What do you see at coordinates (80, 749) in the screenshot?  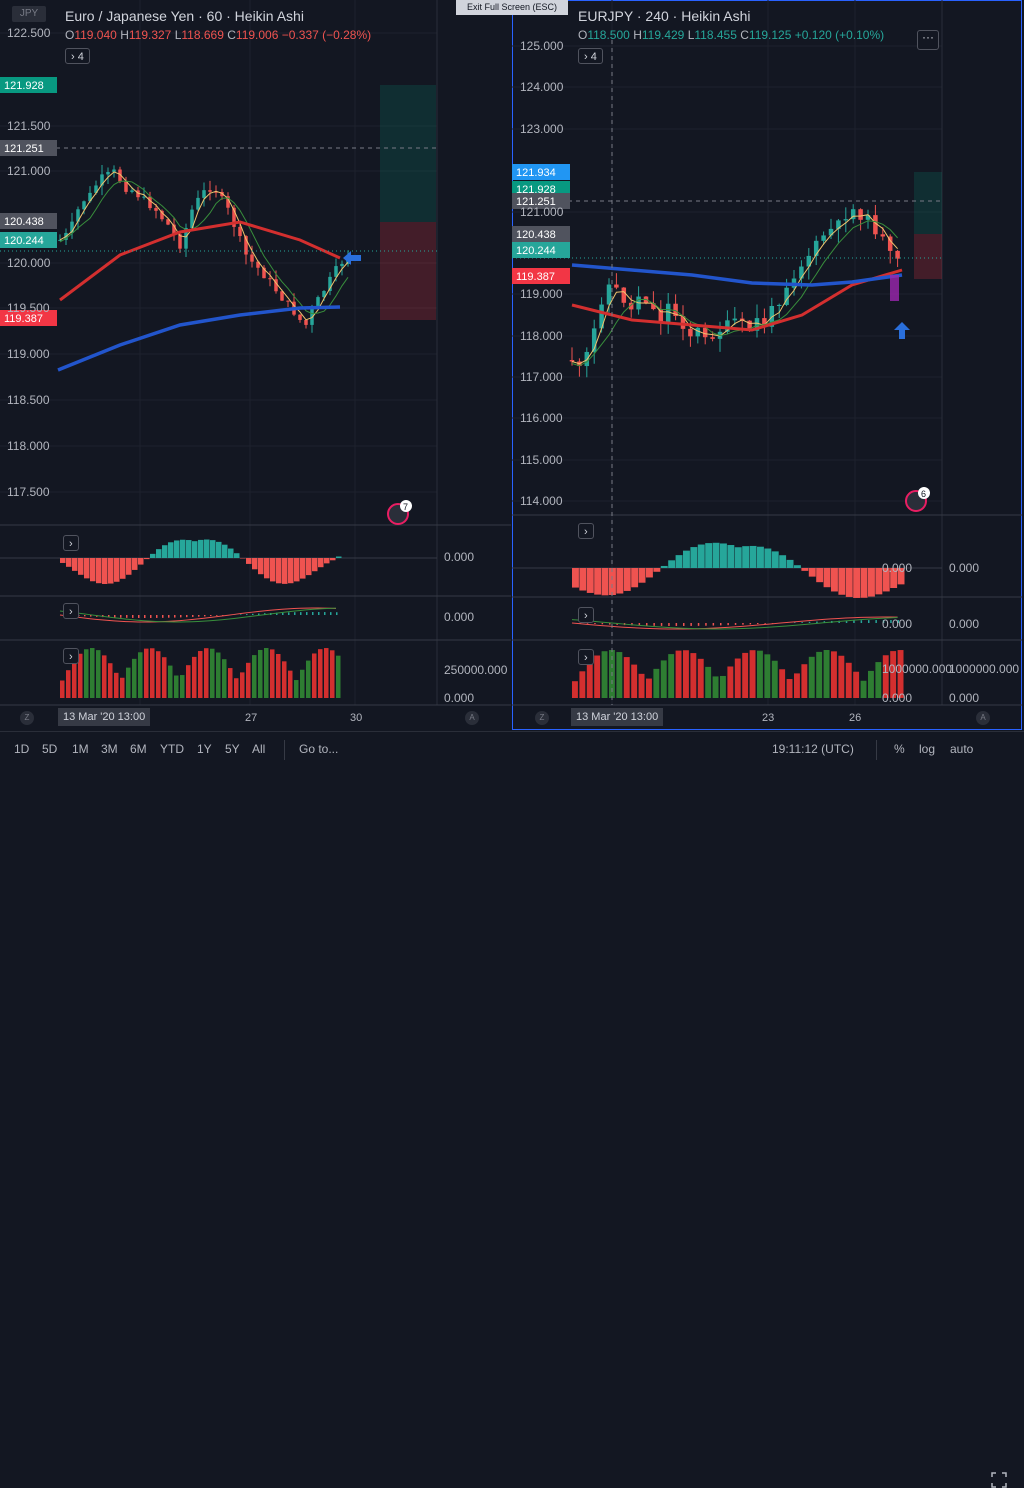 I see `range-1m: 1M` at bounding box center [80, 749].